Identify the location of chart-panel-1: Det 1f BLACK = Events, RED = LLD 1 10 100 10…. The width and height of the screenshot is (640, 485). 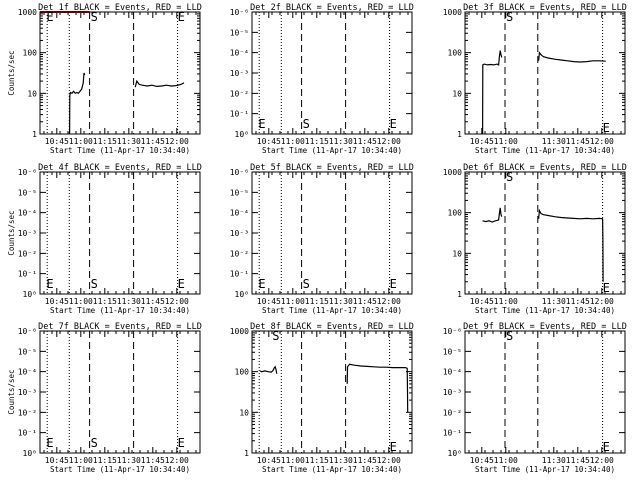
(104, 79).